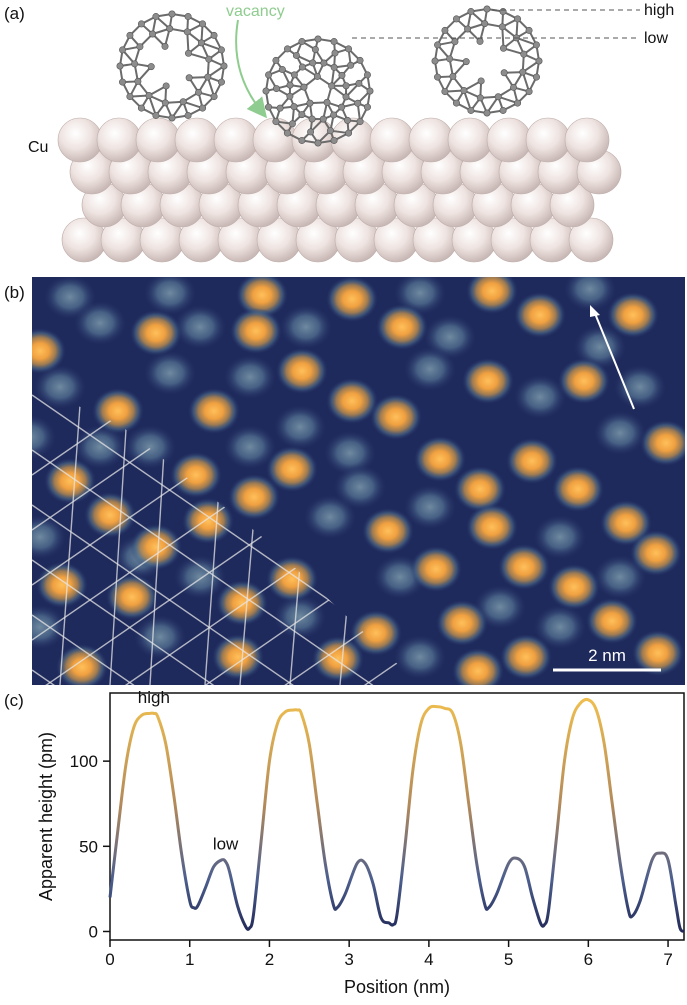  Describe the element at coordinates (154, 697) in the screenshot. I see `annotation-high: high` at that location.